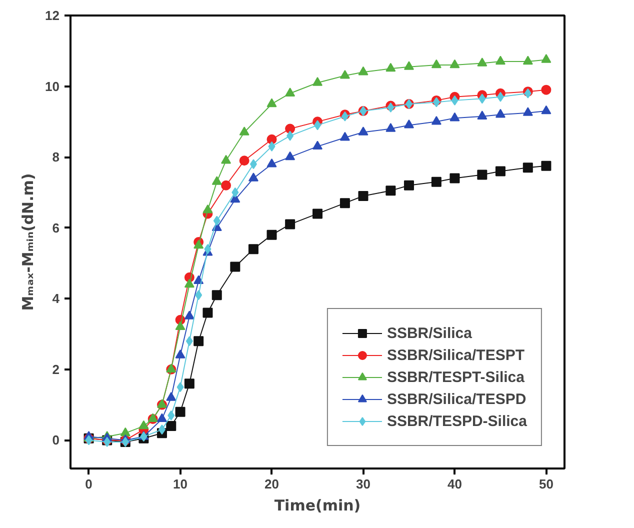 This screenshot has height=528, width=634. What do you see at coordinates (56, 228) in the screenshot?
I see `y-tick-label: 6` at bounding box center [56, 228].